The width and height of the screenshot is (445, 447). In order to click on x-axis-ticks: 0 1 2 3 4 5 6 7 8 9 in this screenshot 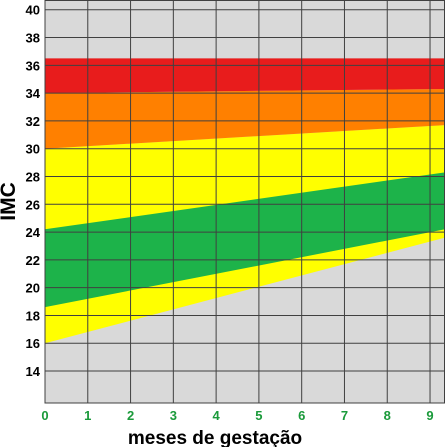, I will do `click(237, 415)`.